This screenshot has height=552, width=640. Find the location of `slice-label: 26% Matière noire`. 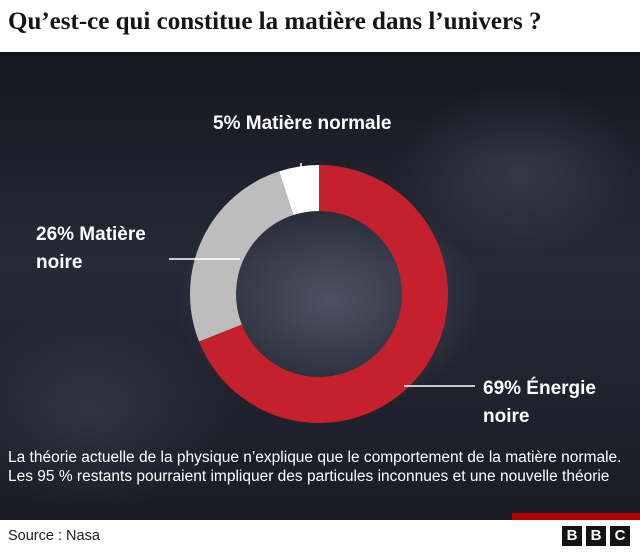

slice-label: 26% Matière noire is located at coordinates (91, 248).